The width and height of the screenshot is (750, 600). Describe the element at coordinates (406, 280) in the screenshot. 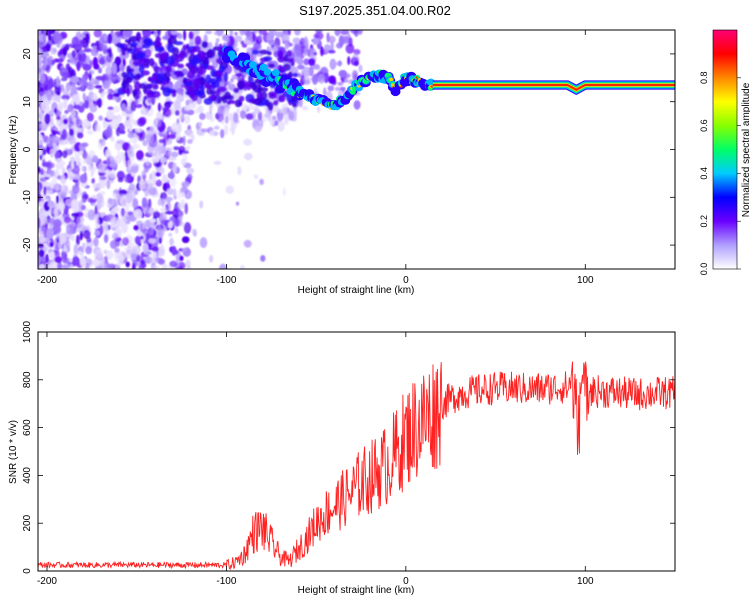

I see `heatmap-x-tick-label: 0` at that location.